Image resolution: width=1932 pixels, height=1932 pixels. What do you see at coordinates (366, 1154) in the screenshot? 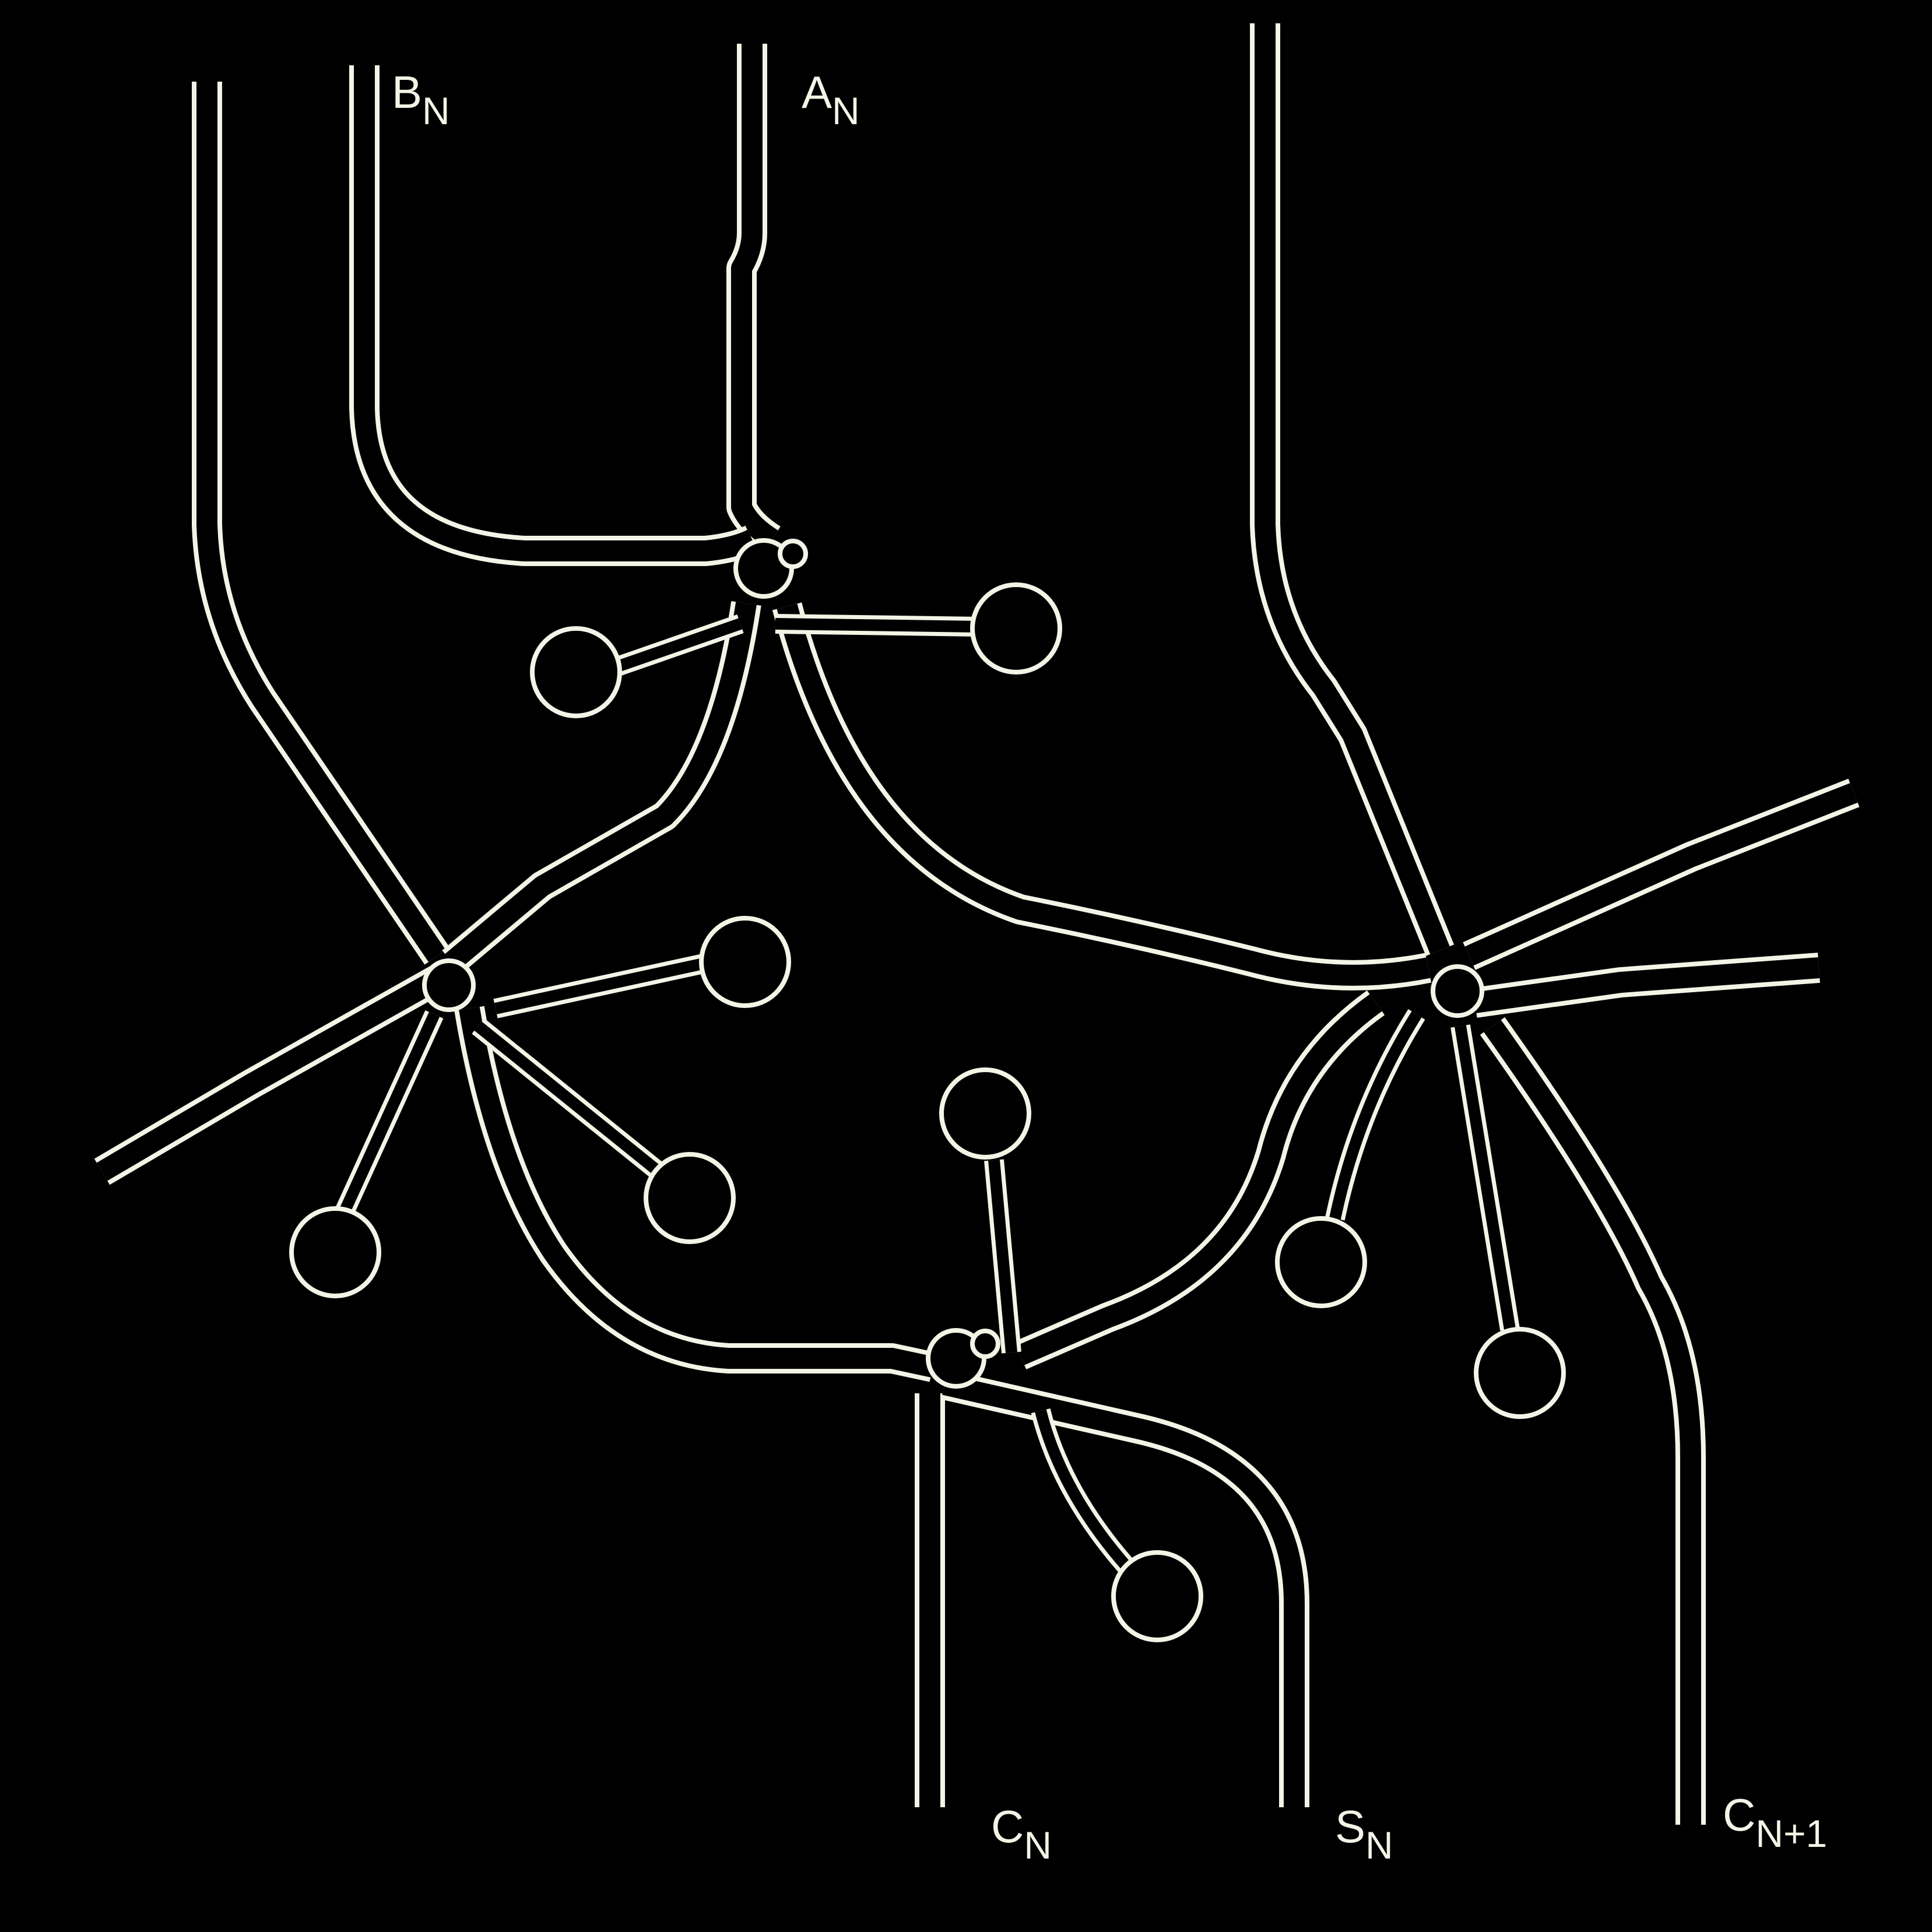
I see `pad-left-lower` at bounding box center [366, 1154].